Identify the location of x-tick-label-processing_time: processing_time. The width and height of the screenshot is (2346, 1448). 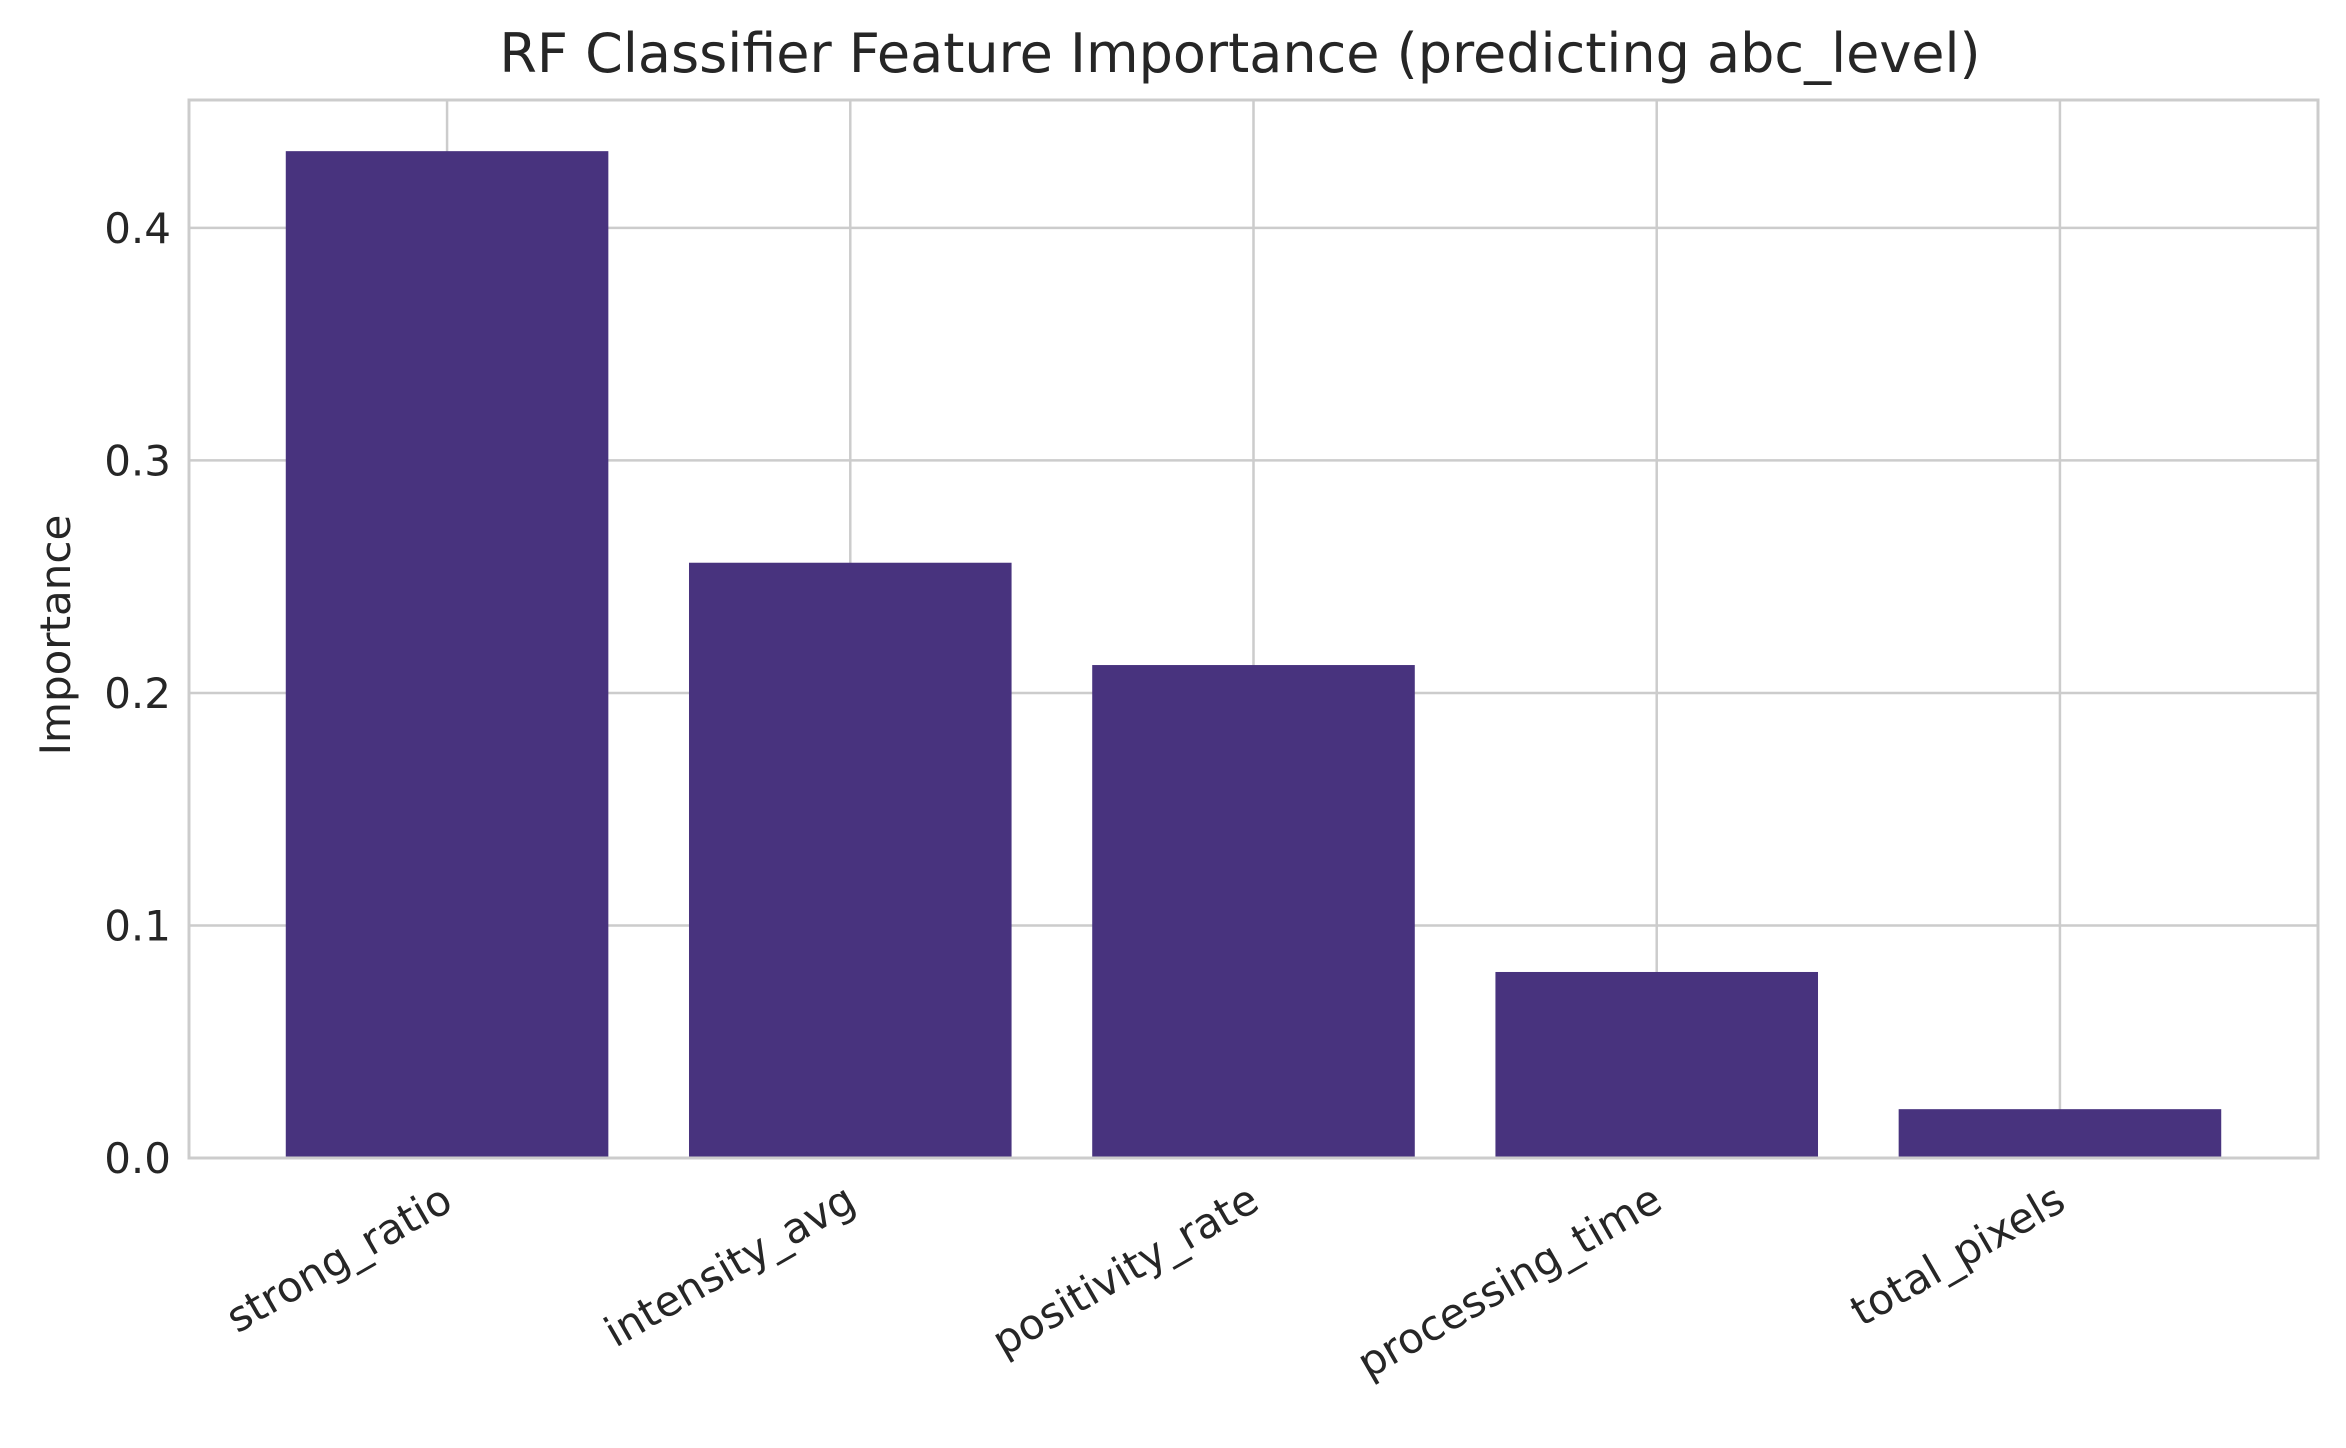
(1509, 1281).